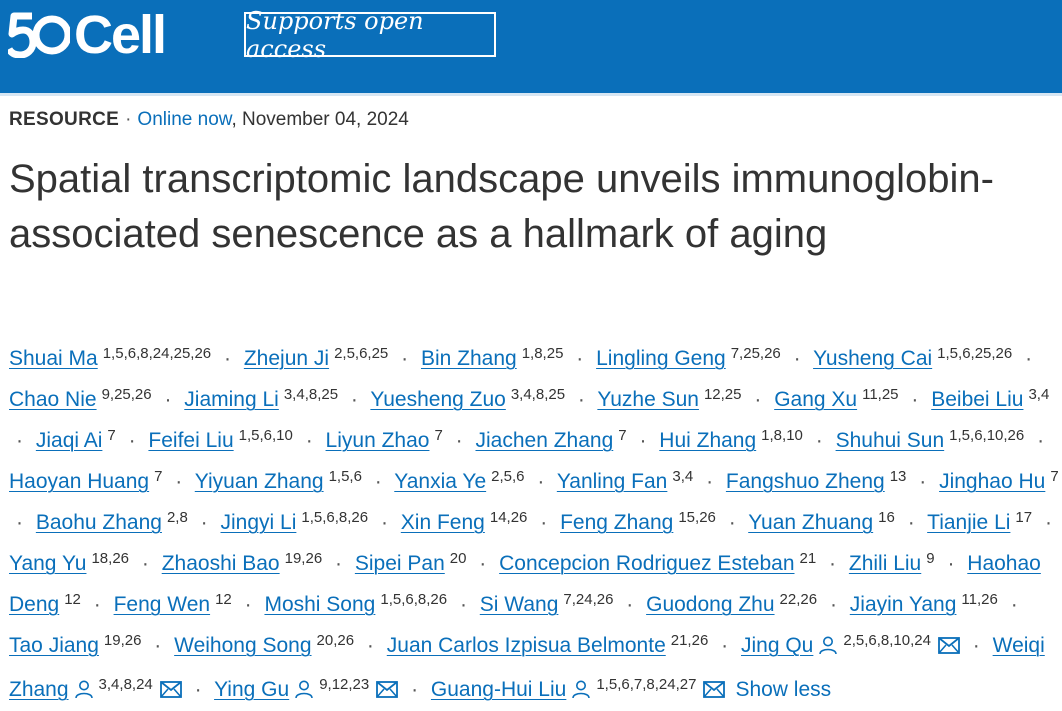 The width and height of the screenshot is (1062, 711). What do you see at coordinates (286, 358) in the screenshot?
I see `author-name-link: Zhejun Ji` at bounding box center [286, 358].